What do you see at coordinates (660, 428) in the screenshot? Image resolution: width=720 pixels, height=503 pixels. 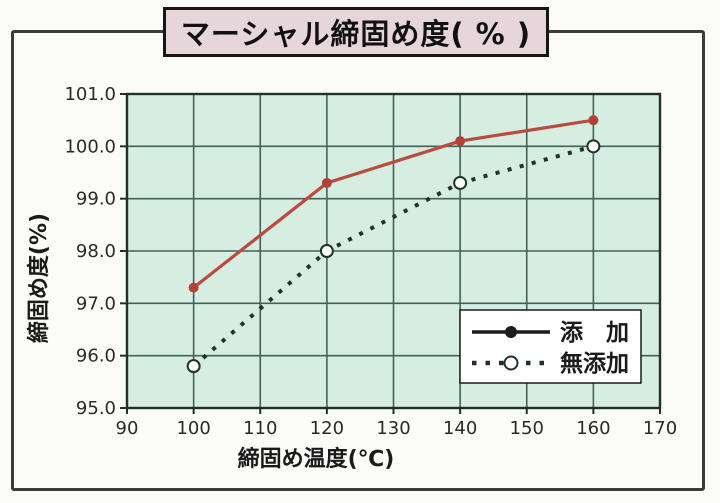 I see `x-tick-label: 170` at bounding box center [660, 428].